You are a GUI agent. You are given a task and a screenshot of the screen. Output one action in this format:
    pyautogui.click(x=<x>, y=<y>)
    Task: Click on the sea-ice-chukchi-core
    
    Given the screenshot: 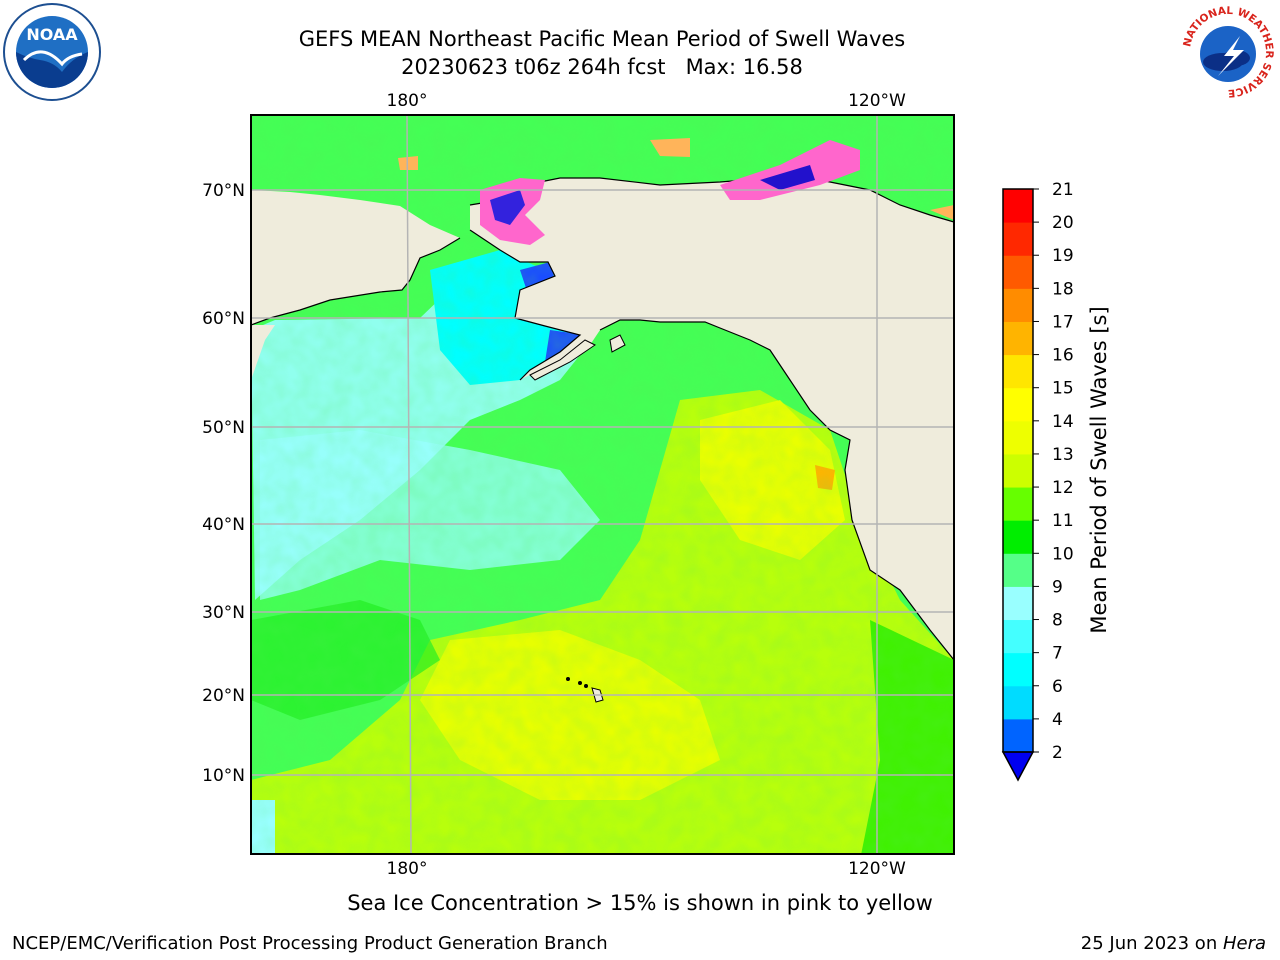 What is the action you would take?
    pyautogui.click(x=507, y=207)
    